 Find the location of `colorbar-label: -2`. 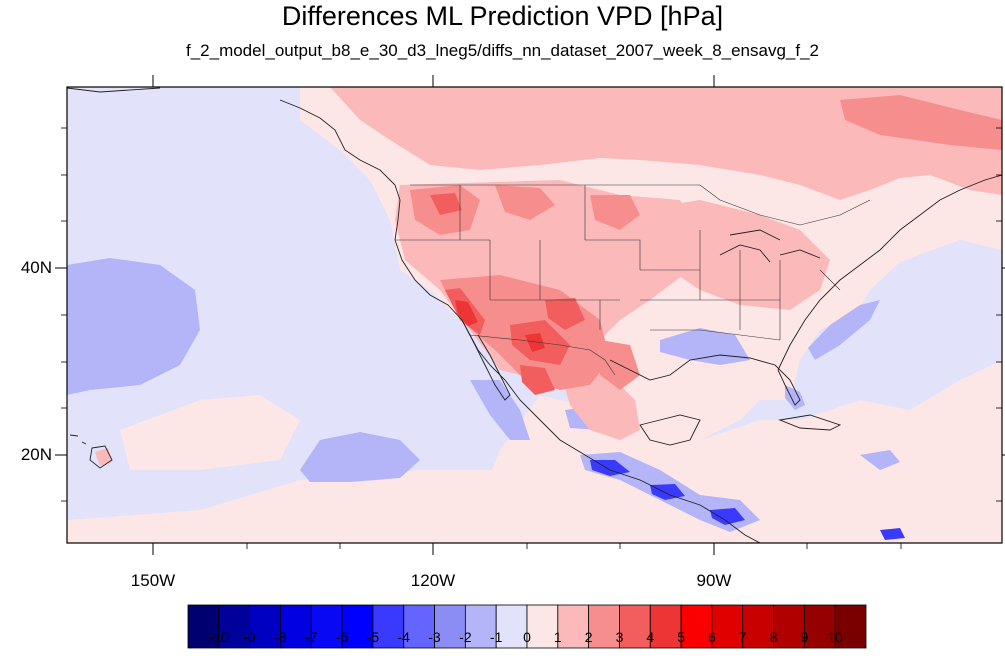

colorbar-label: -2 is located at coordinates (465, 637).